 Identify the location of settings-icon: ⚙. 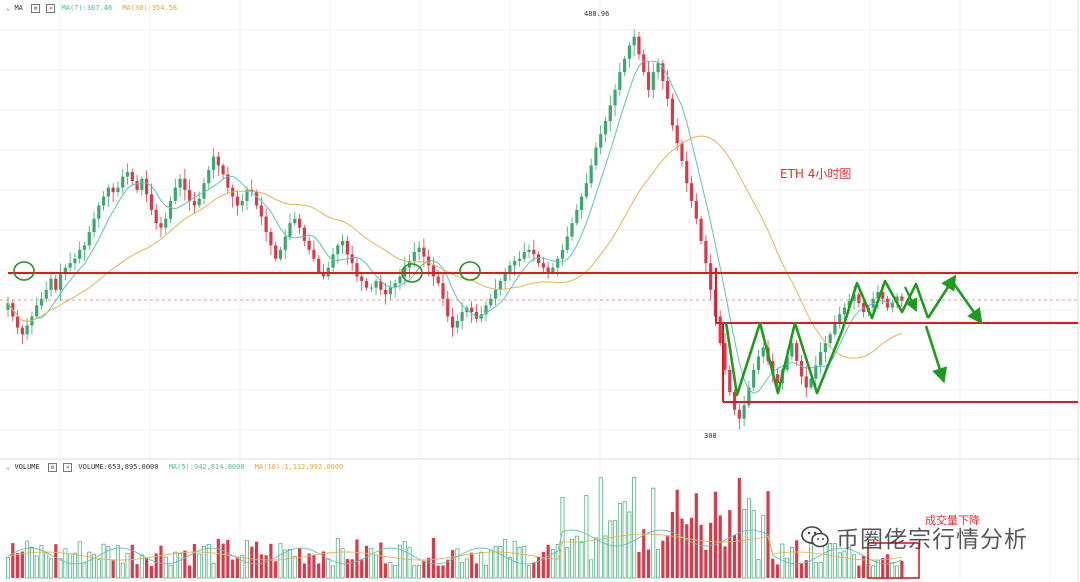
(36, 8).